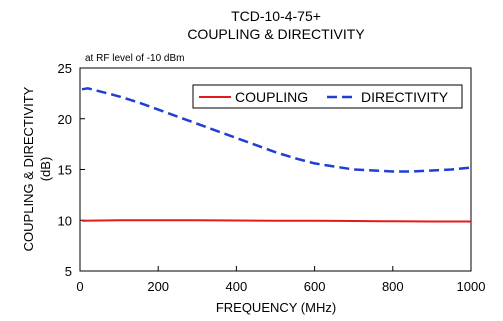  Describe the element at coordinates (276, 307) in the screenshot. I see `x-axis-label: FREQUENCY (MHz)` at that location.